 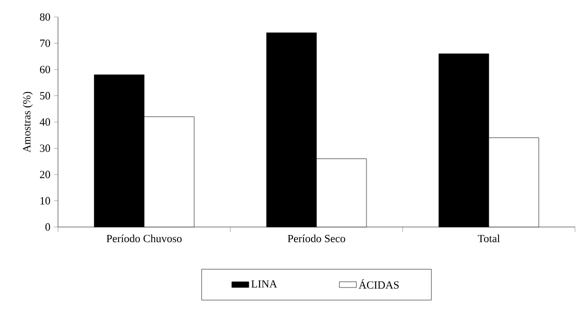 What do you see at coordinates (45, 174) in the screenshot?
I see `y-tick-label: 20` at bounding box center [45, 174].